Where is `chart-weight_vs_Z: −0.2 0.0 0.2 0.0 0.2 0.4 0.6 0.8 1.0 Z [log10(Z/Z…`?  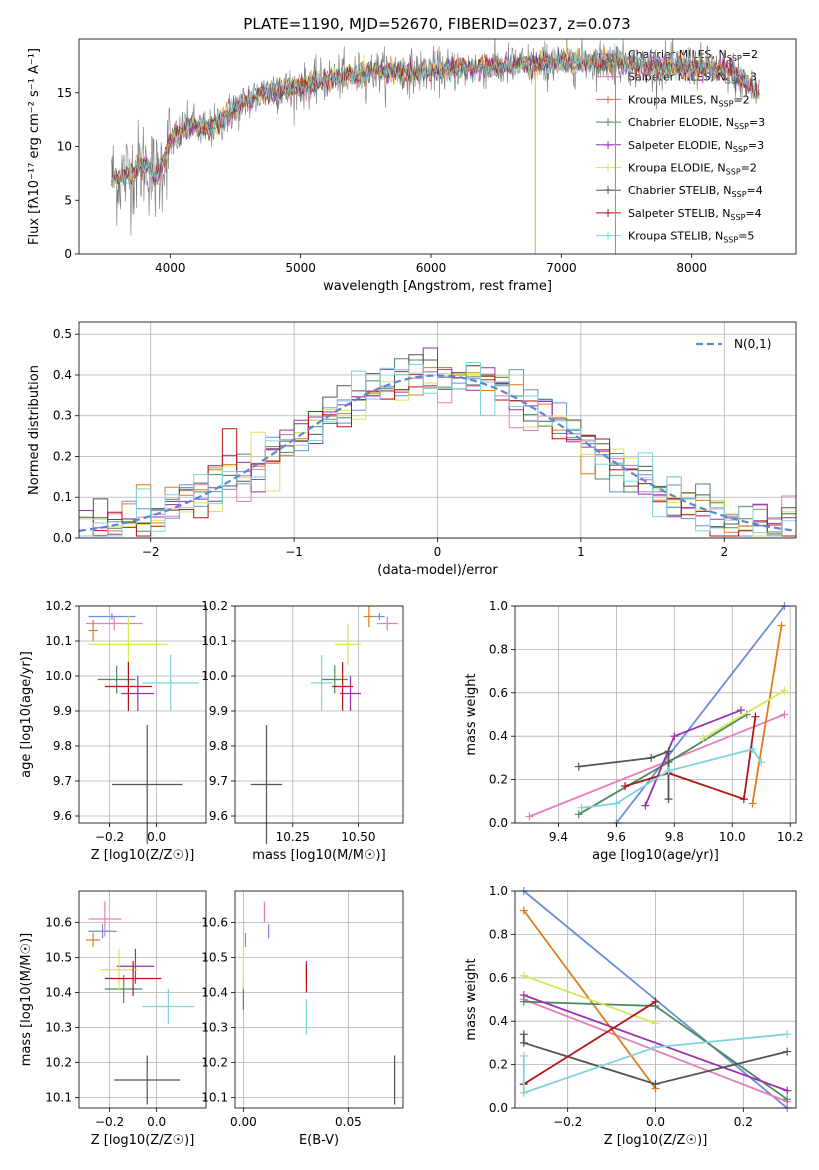
chart-weight_vs_Z: −0.2 0.0 0.2 0.0 0.2 0.4 0.6 0.8 1.0 Z [log10(Z/Z… is located at coordinates (630, 1016).